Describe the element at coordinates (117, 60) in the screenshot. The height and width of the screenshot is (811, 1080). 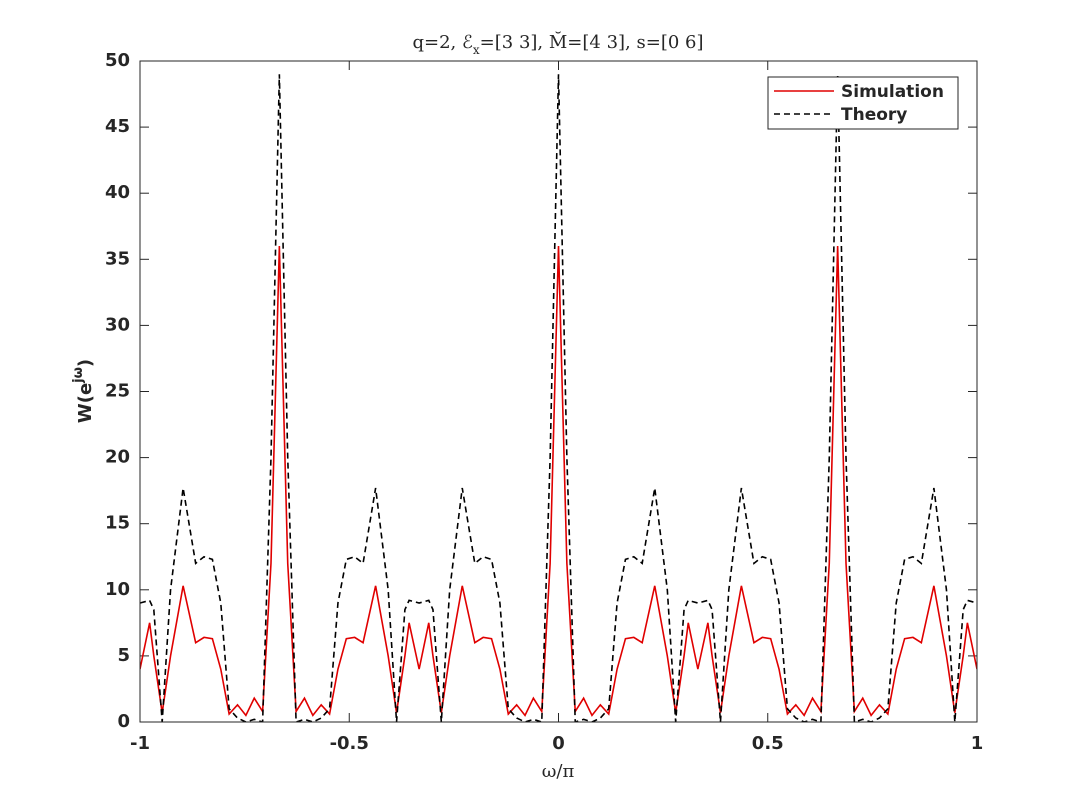
I see `y-tick-label: 50` at that location.